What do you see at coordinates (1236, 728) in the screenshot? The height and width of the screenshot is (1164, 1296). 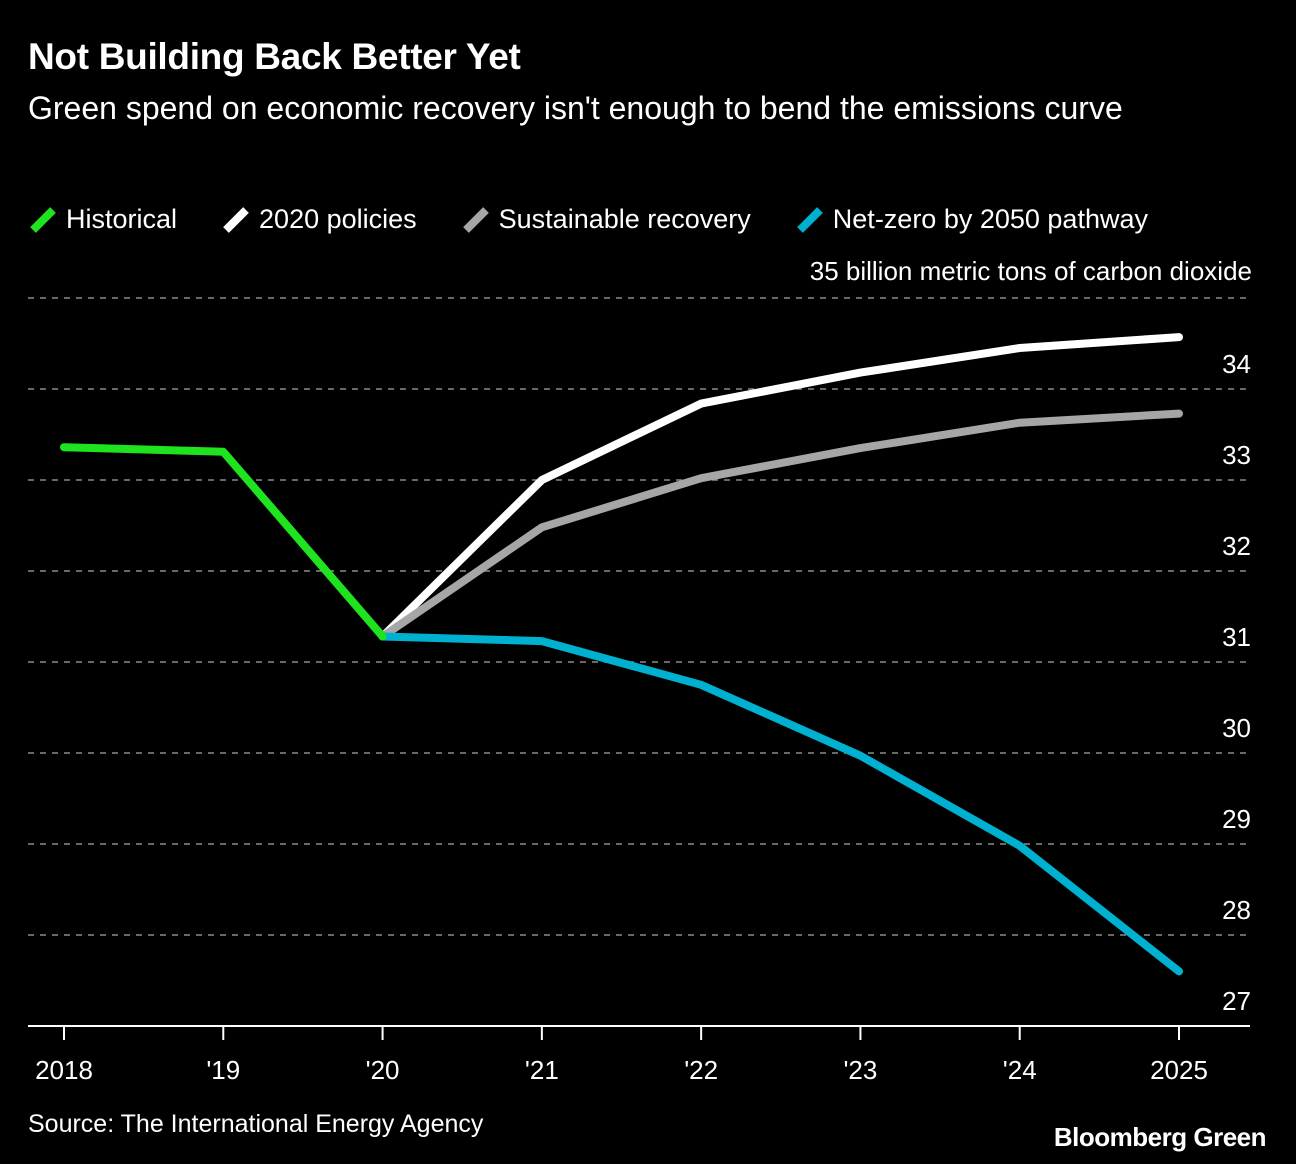 I see `y-tick-label: 30` at bounding box center [1236, 728].